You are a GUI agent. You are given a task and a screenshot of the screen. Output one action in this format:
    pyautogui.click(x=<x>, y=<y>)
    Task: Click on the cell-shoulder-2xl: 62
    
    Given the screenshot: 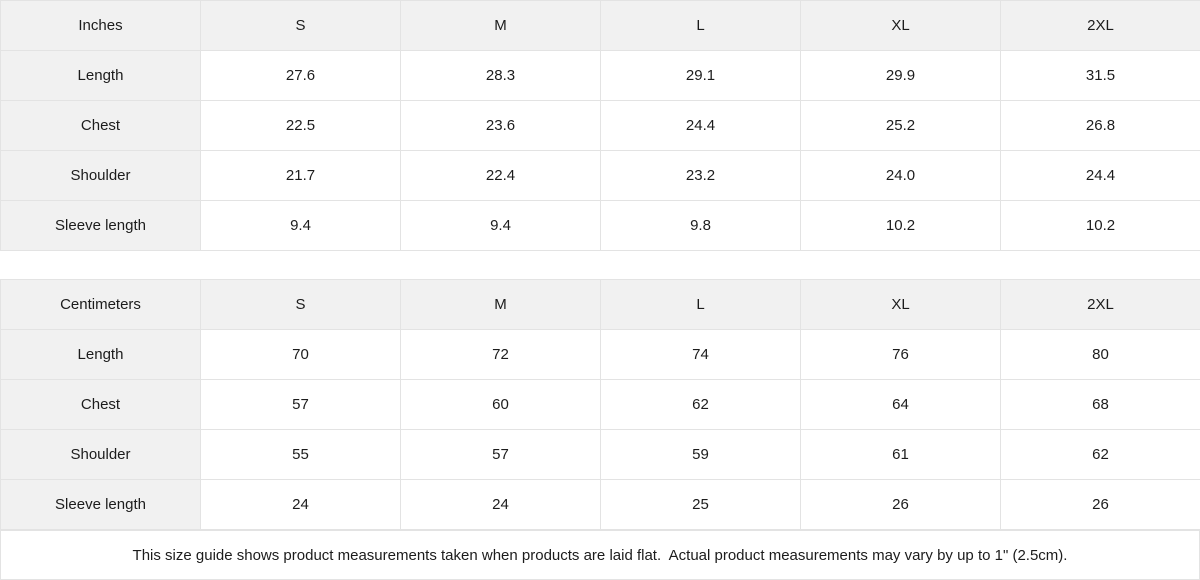 What is the action you would take?
    pyautogui.click(x=1100, y=454)
    